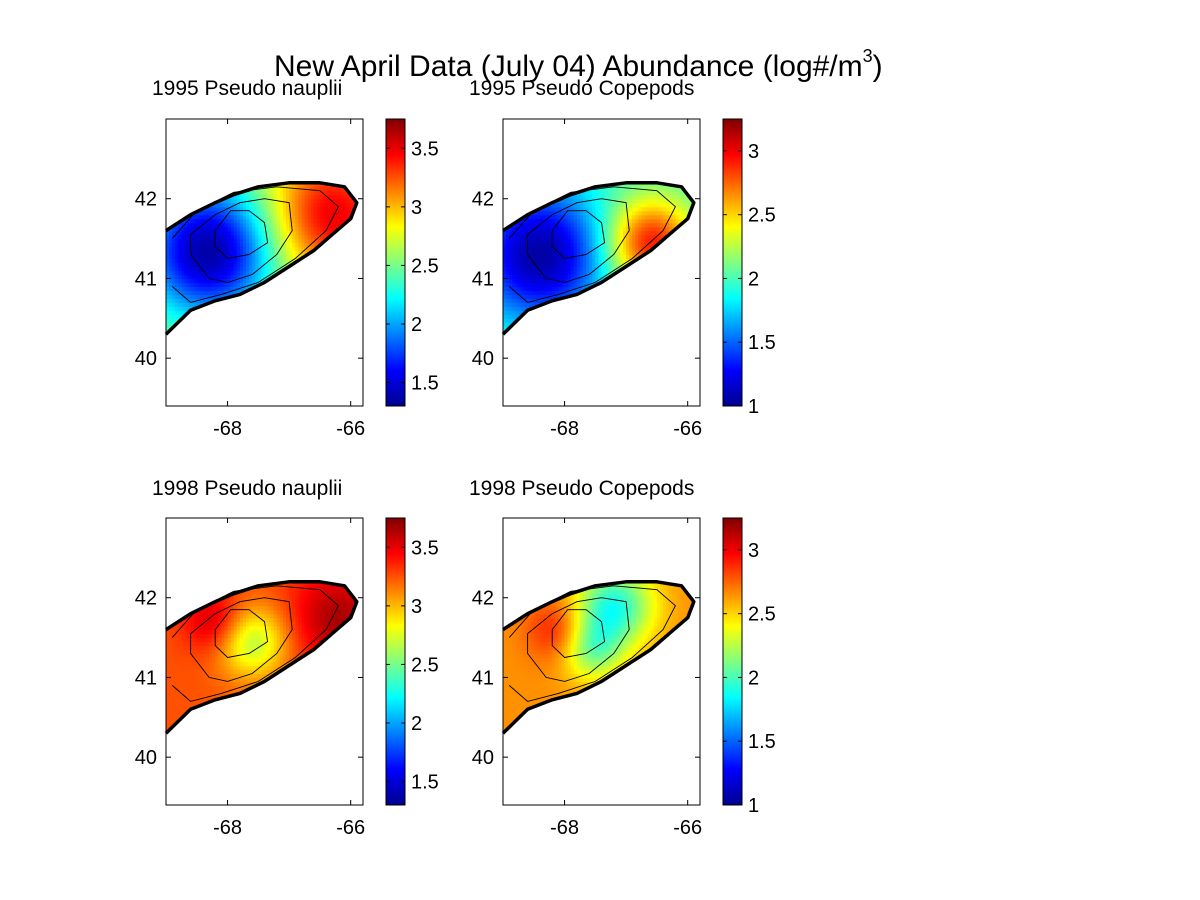 This screenshot has height=900, width=1200. What do you see at coordinates (395, 262) in the screenshot?
I see `colorbar` at bounding box center [395, 262].